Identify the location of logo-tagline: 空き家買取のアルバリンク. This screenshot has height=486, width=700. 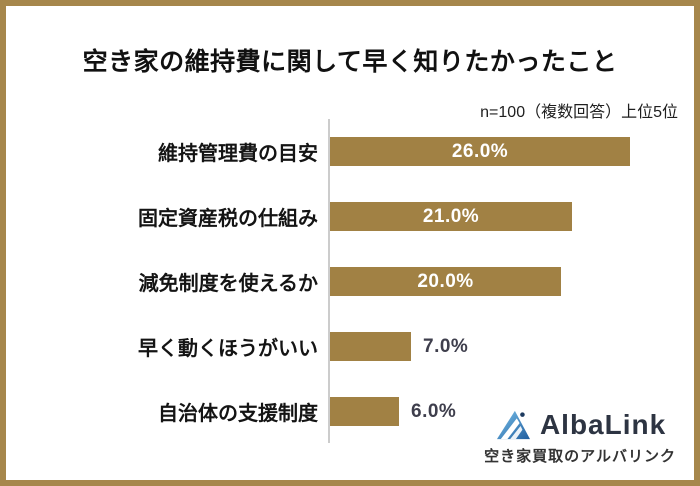
(580, 456).